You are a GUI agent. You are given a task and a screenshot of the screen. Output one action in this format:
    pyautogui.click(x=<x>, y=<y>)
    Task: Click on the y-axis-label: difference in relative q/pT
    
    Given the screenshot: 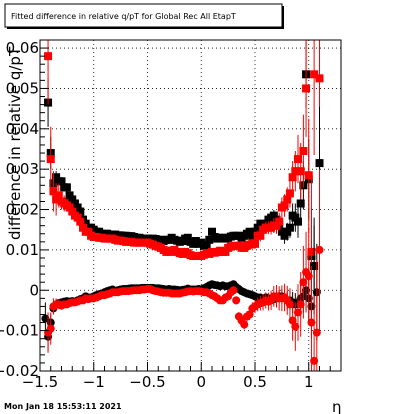 What is the action you would take?
    pyautogui.click(x=15, y=143)
    